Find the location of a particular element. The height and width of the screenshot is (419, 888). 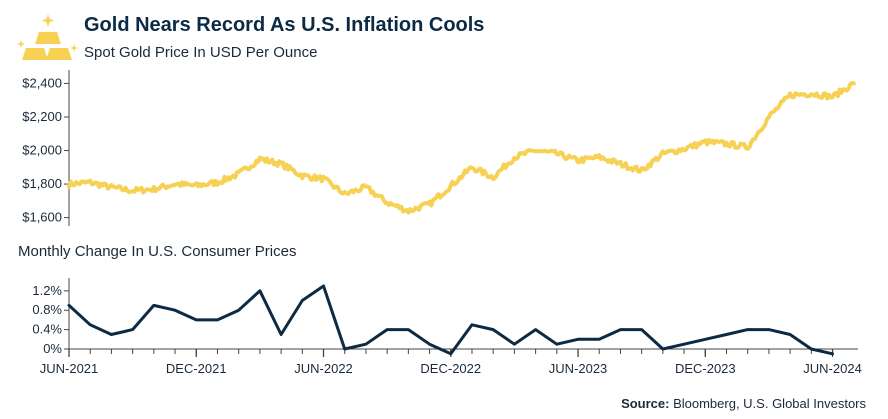

cpi-x-tick-label: DEC-2023 is located at coordinates (705, 368).